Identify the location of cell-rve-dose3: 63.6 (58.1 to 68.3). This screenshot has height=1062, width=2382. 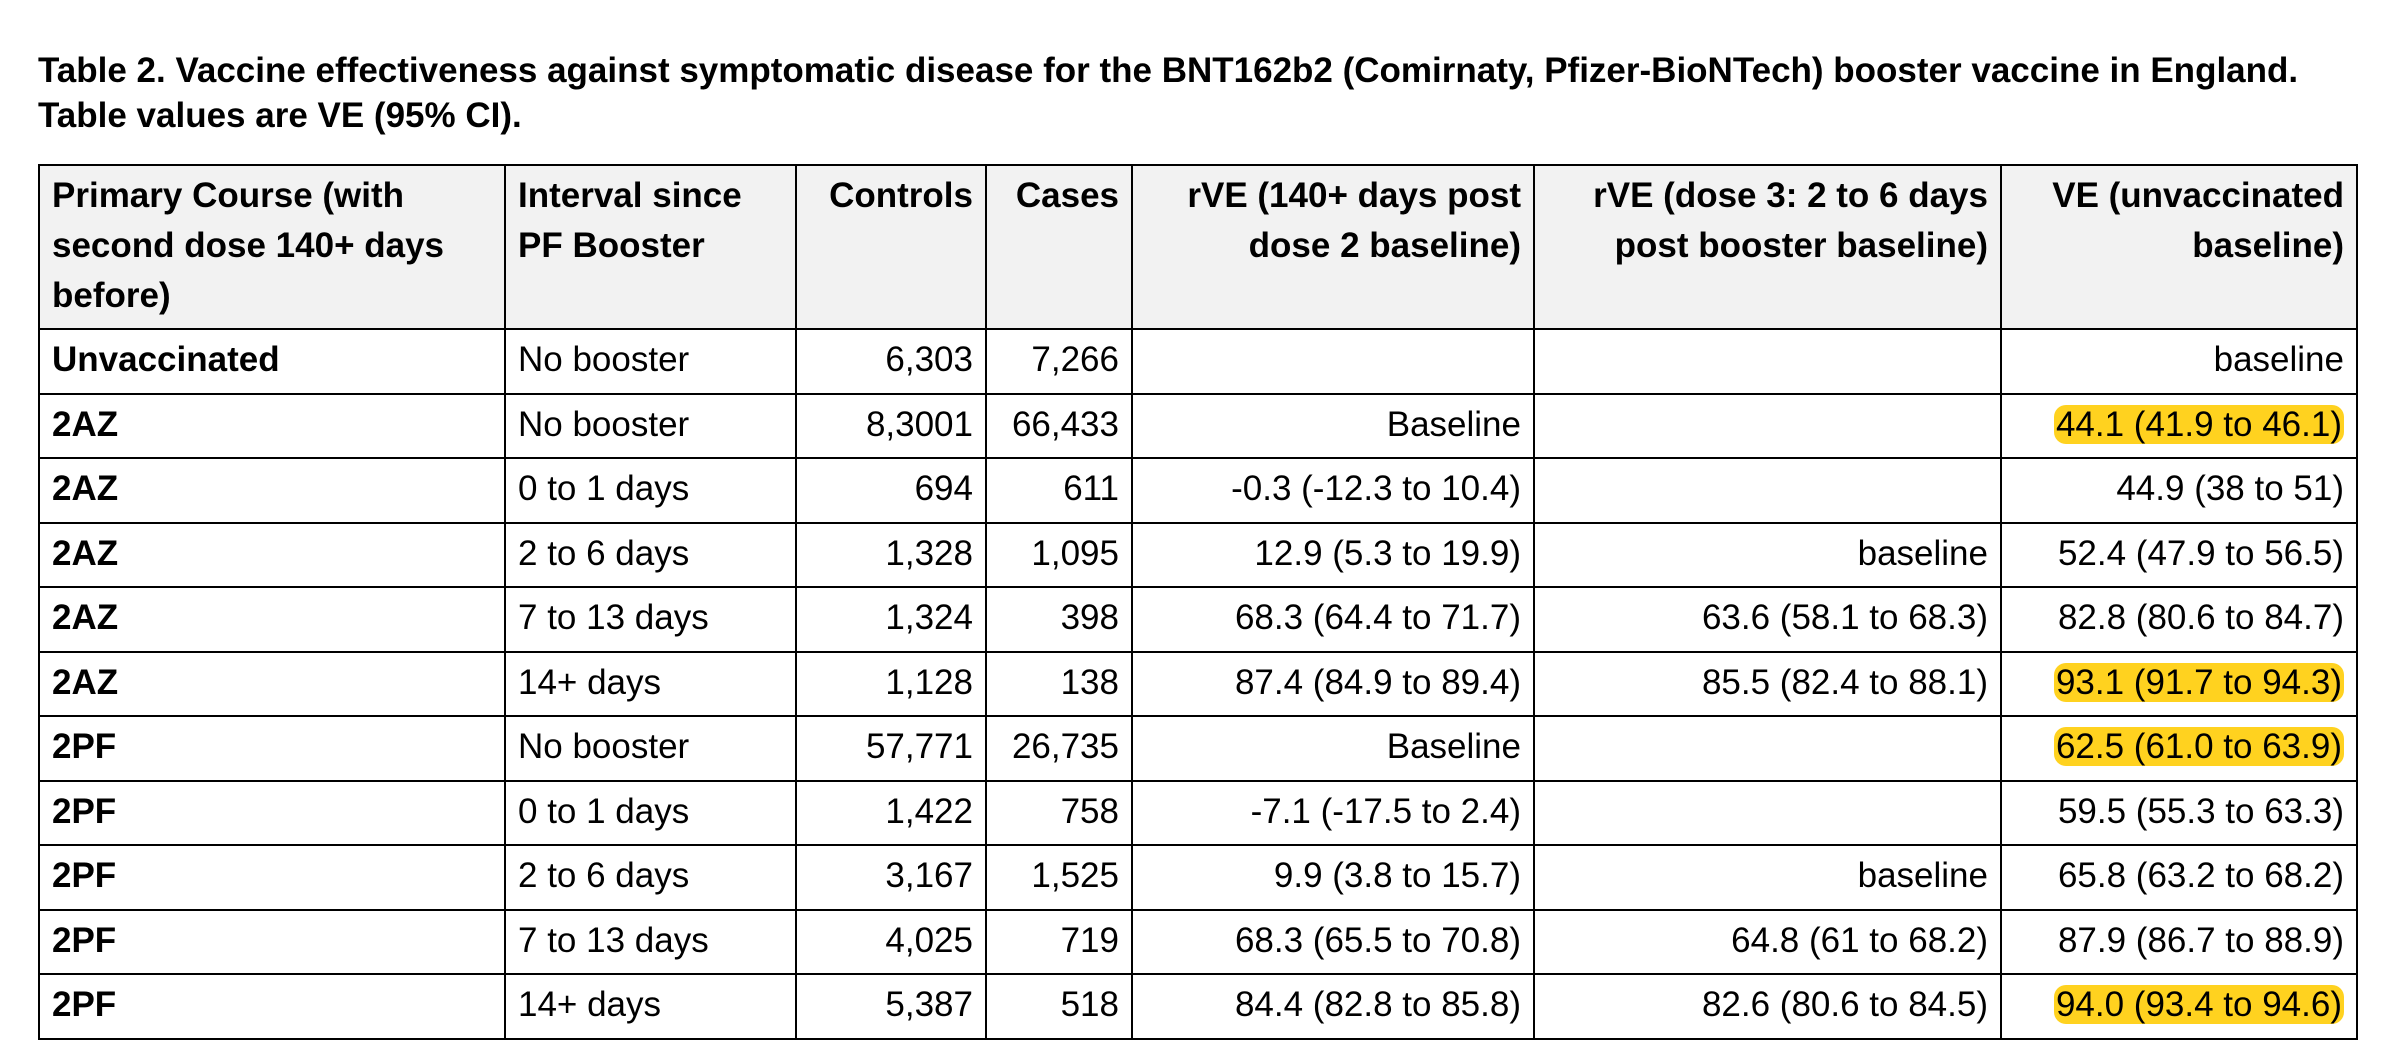
(1767, 619).